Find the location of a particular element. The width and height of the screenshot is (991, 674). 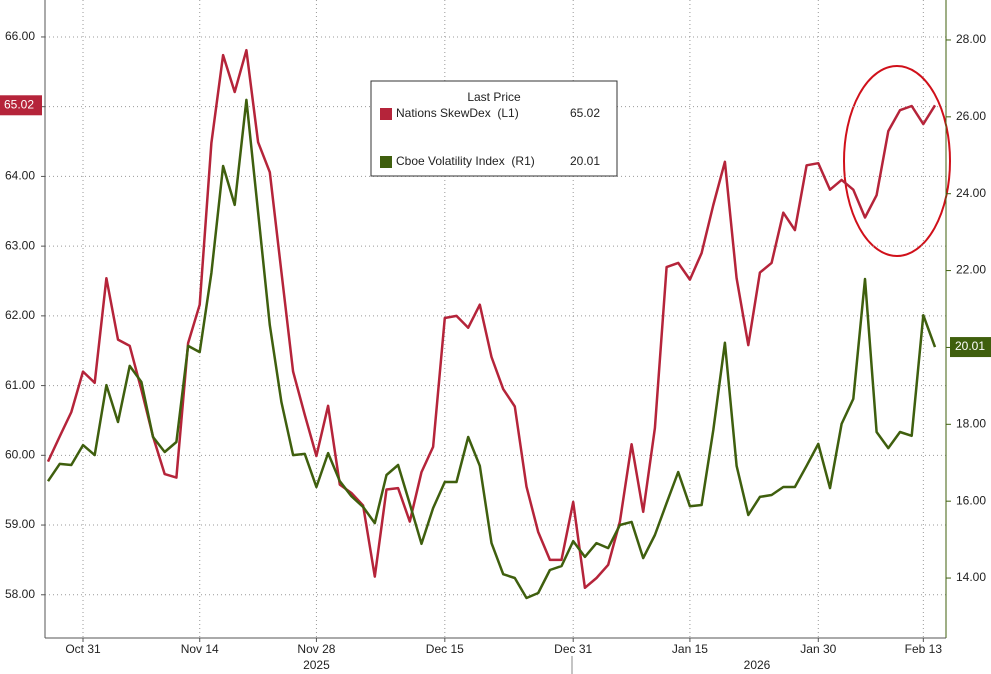

highlight-ellipse is located at coordinates (897, 161).